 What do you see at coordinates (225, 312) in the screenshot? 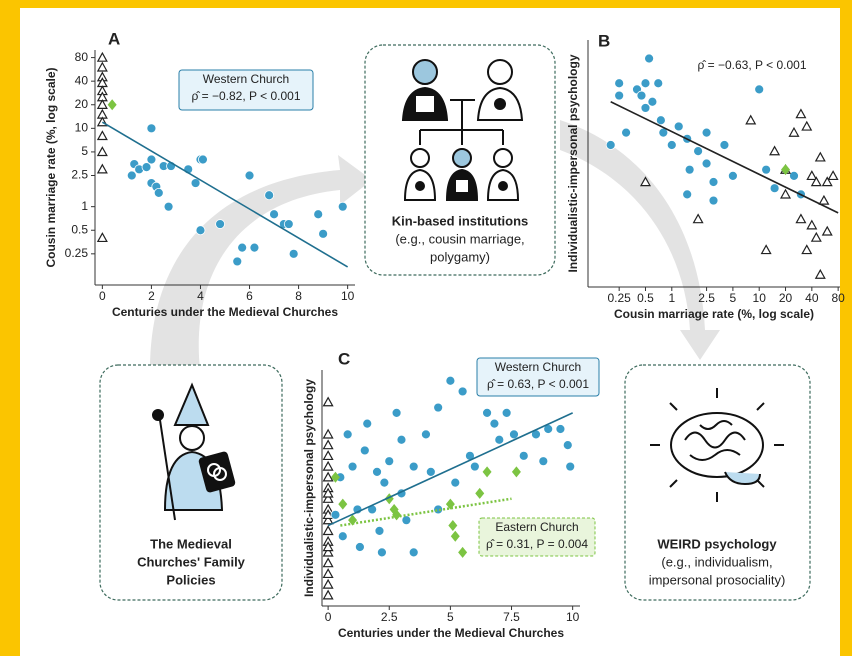
I see `x-axis-label: Centuries under the Medieval Churches` at bounding box center [225, 312].